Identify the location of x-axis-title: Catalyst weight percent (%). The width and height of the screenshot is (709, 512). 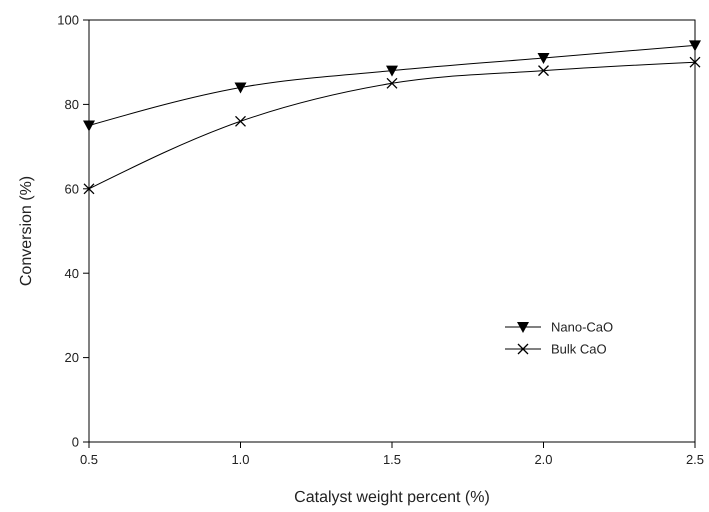
(392, 497).